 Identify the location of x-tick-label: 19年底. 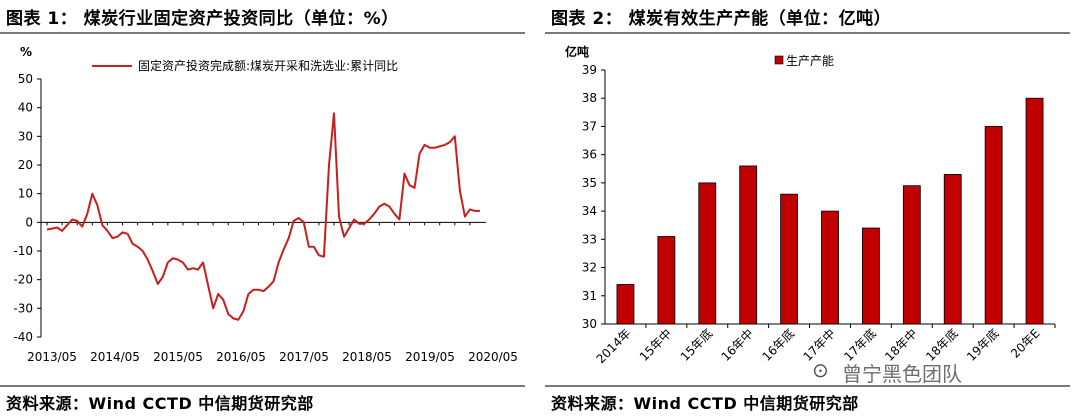
(982, 345).